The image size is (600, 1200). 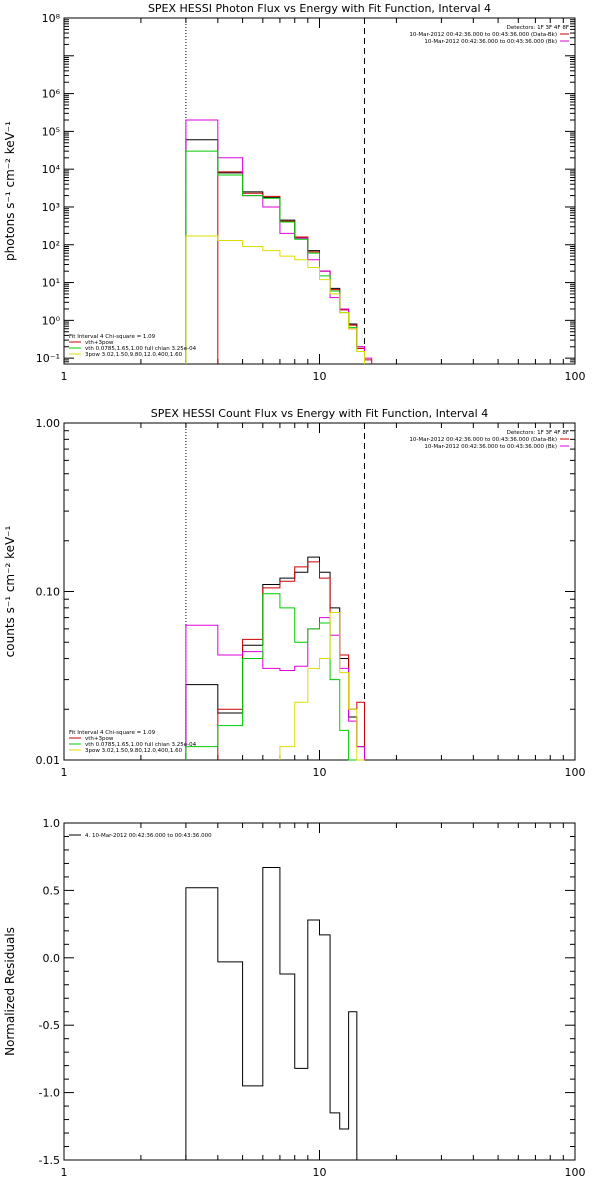 I want to click on y-tick-label: -1.0, so click(x=49, y=1093).